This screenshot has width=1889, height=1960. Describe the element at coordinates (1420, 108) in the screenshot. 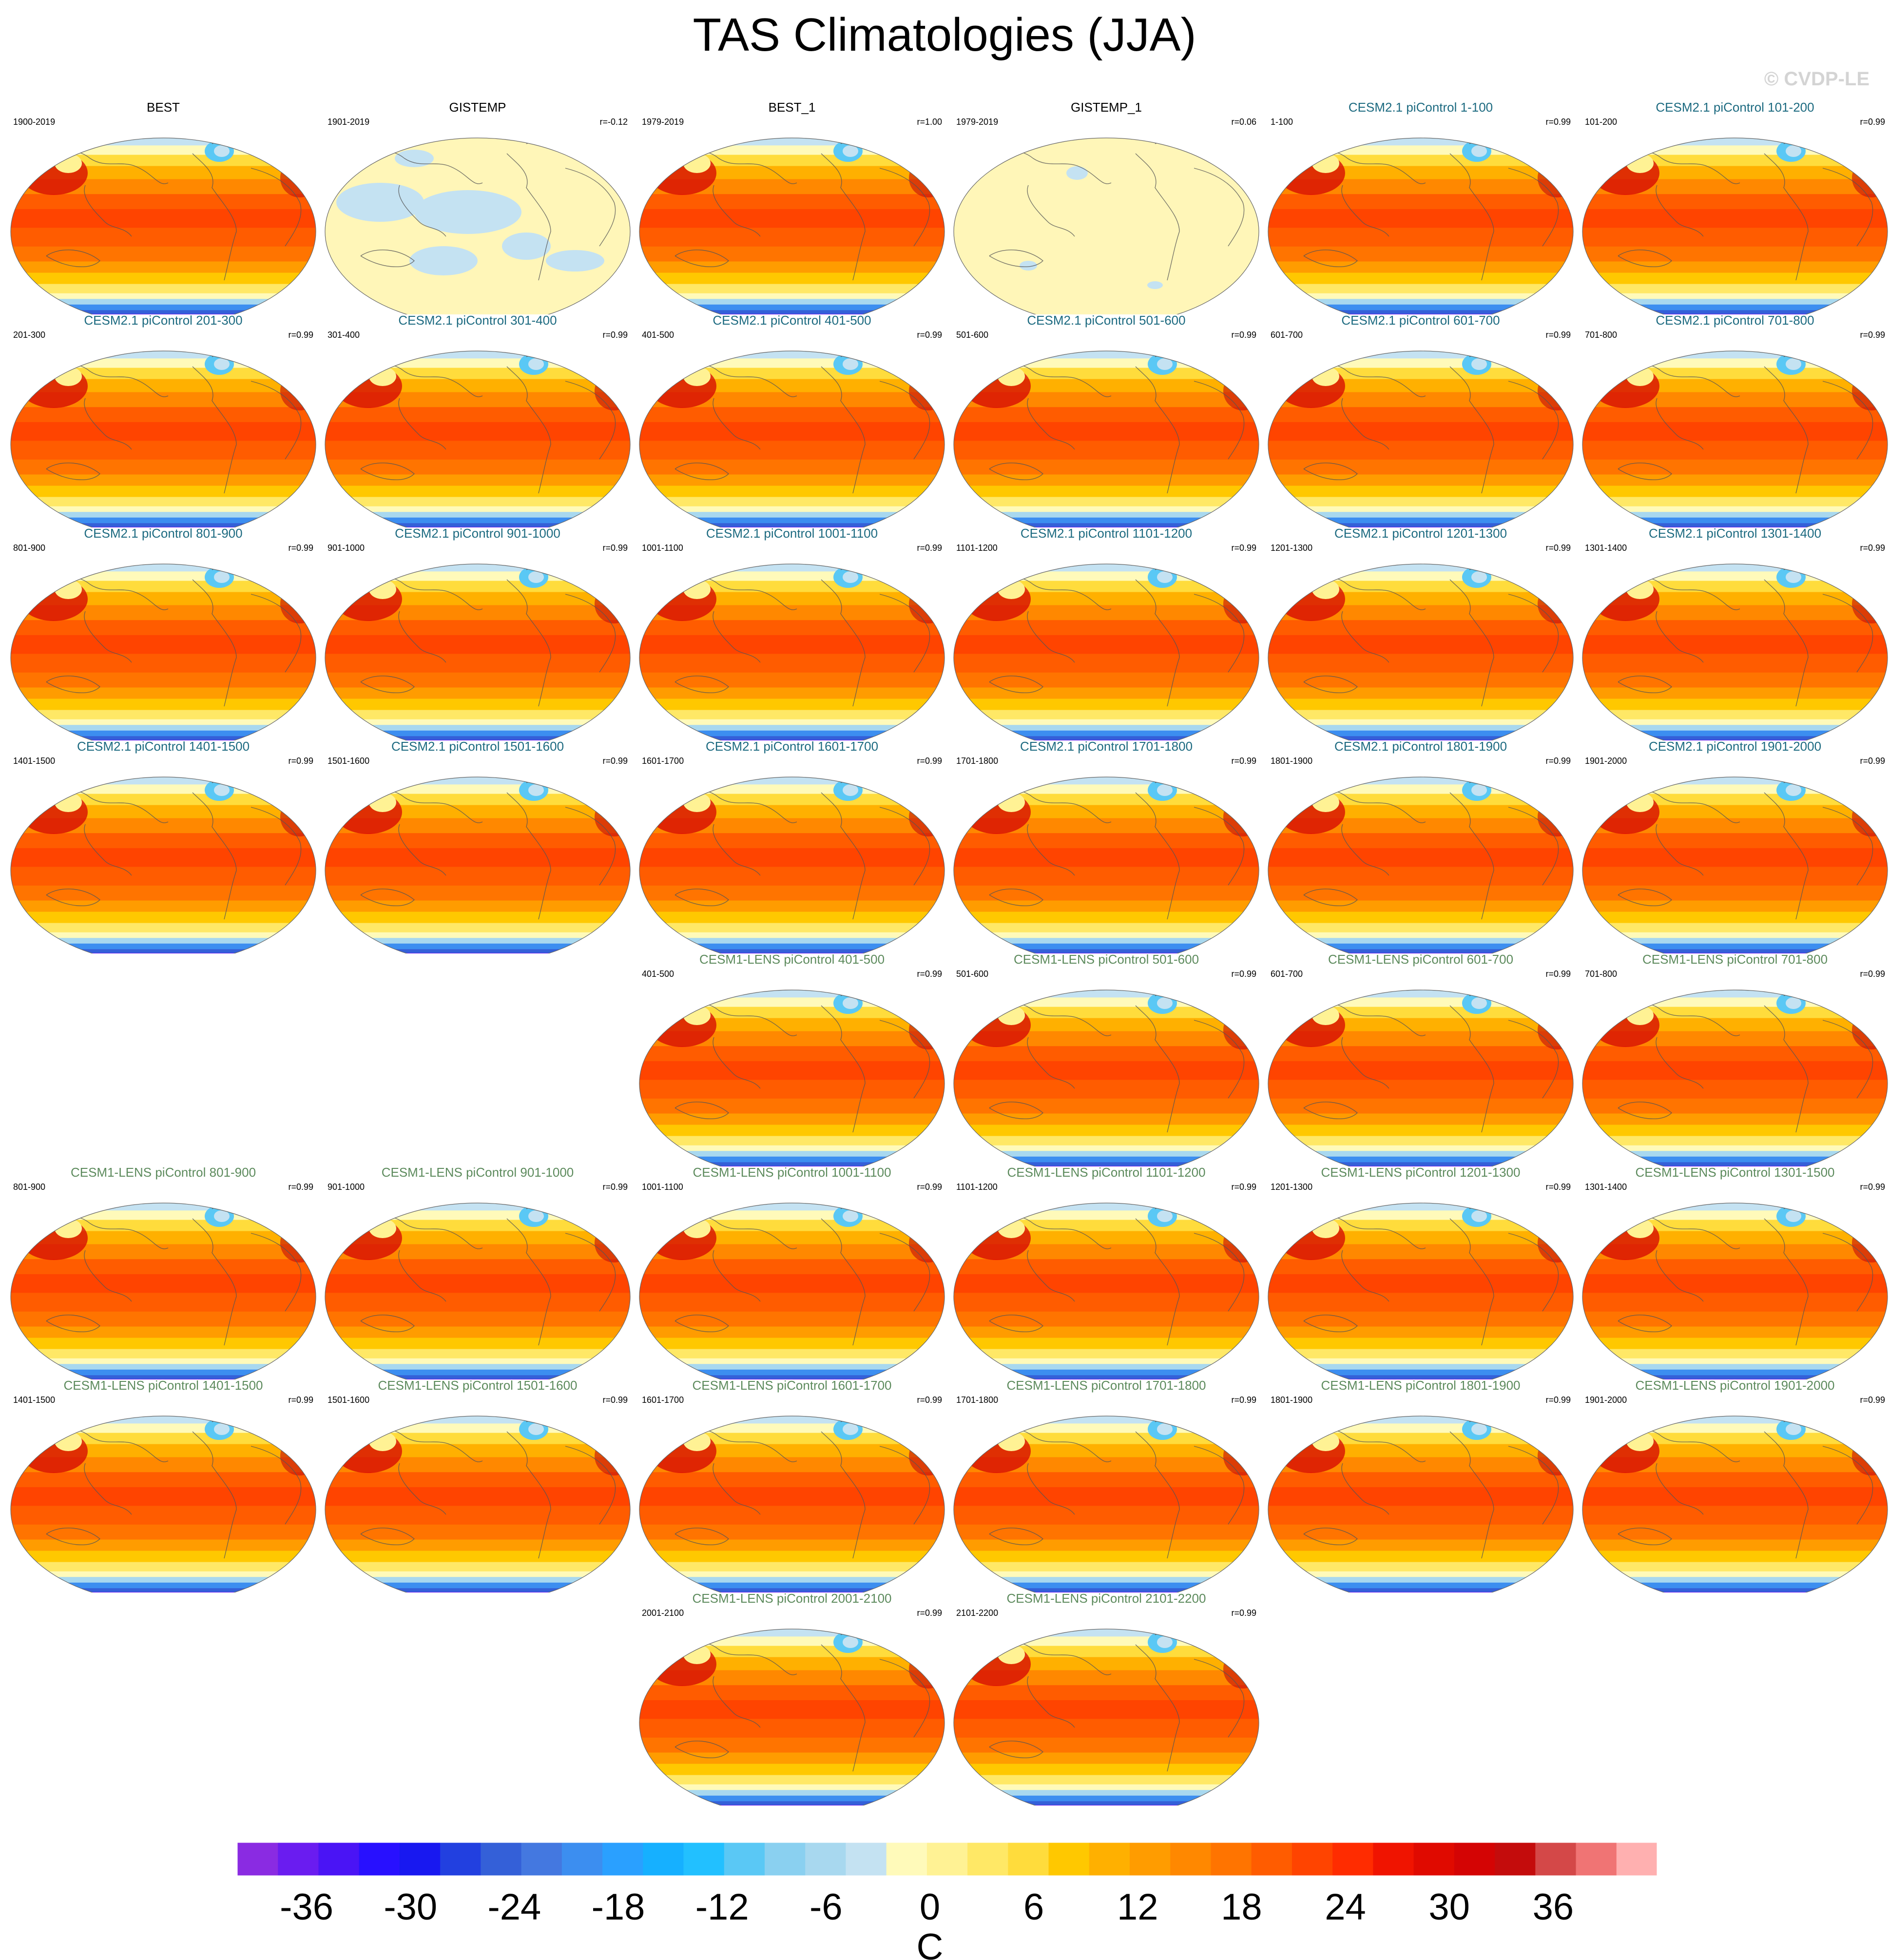

I see `panel-title: CESM2.1 piControl 1-100` at that location.